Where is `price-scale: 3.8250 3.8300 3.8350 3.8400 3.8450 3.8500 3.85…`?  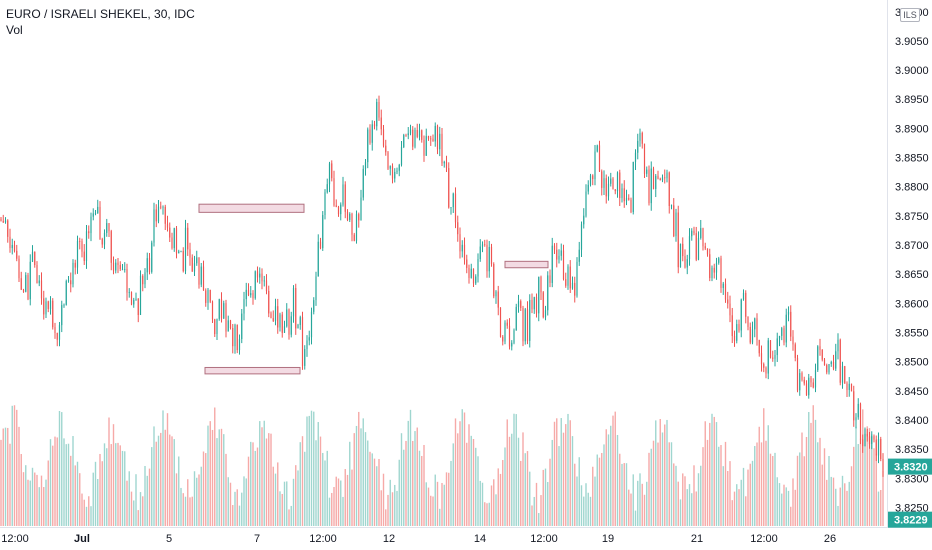 price-scale: 3.8250 3.8300 3.8350 3.8400 3.8450 3.8500 3.85… is located at coordinates (912, 261).